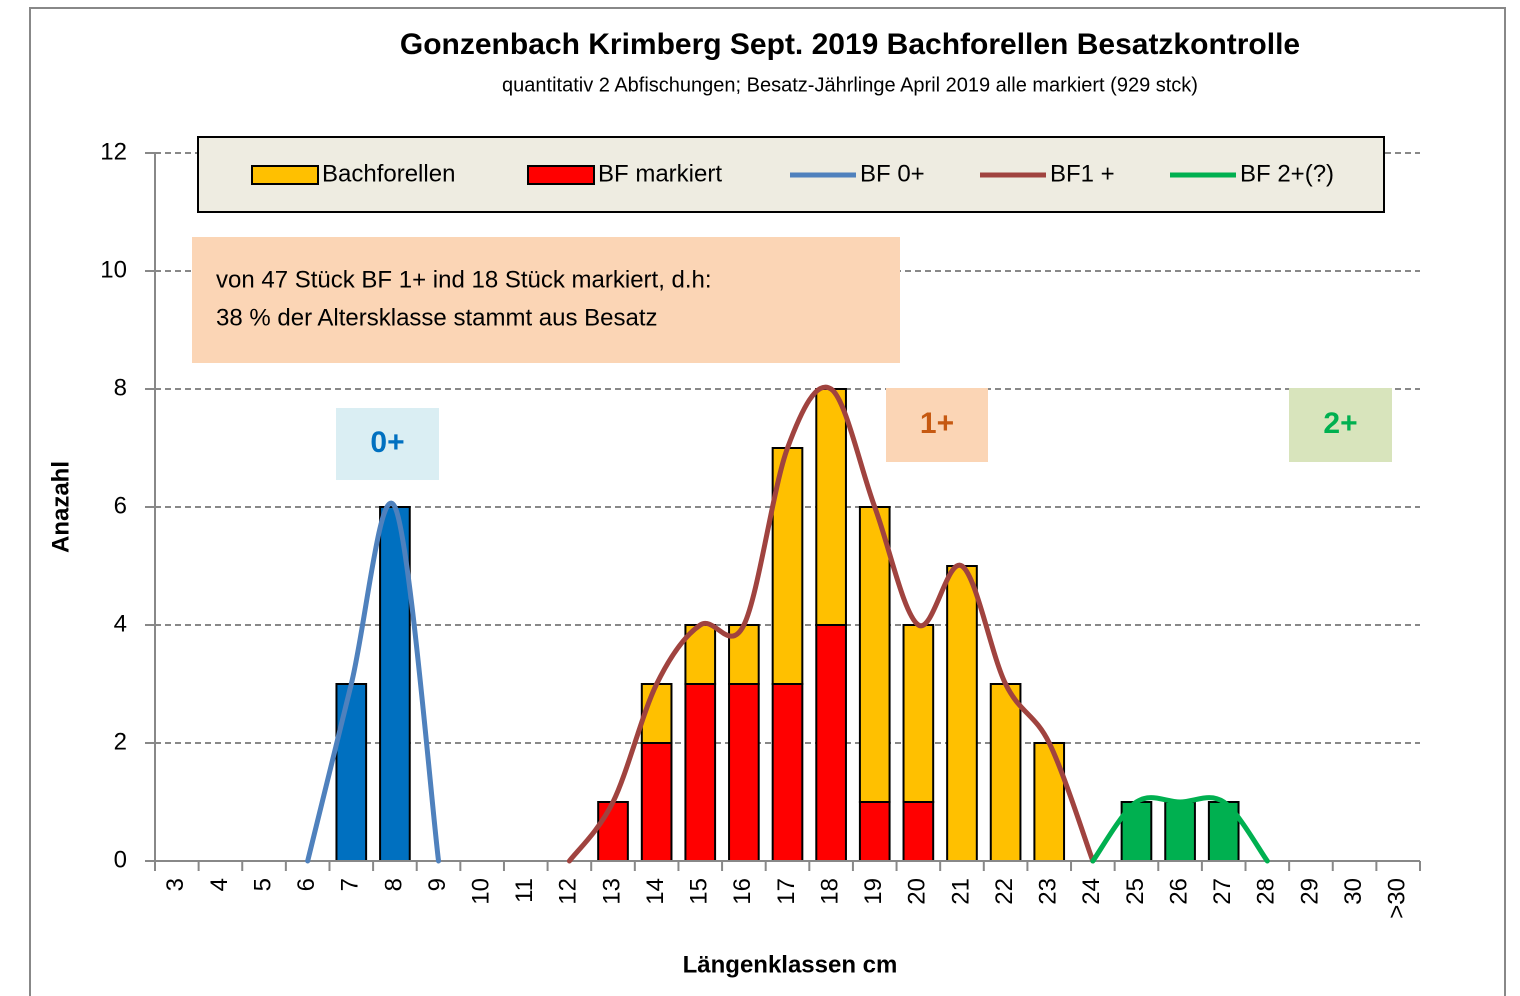 This screenshot has height=996, width=1520. What do you see at coordinates (1222, 891) in the screenshot?
I see `x-tick-label: 27` at bounding box center [1222, 891].